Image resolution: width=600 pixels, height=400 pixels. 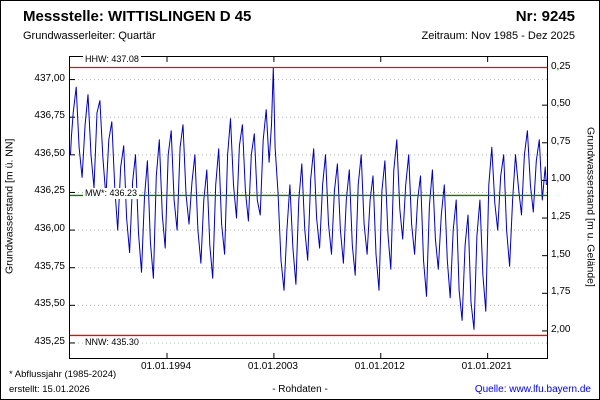 I want to click on period-label: Zeitraum: Nov 1985 - Dez 2025, so click(x=498, y=36).